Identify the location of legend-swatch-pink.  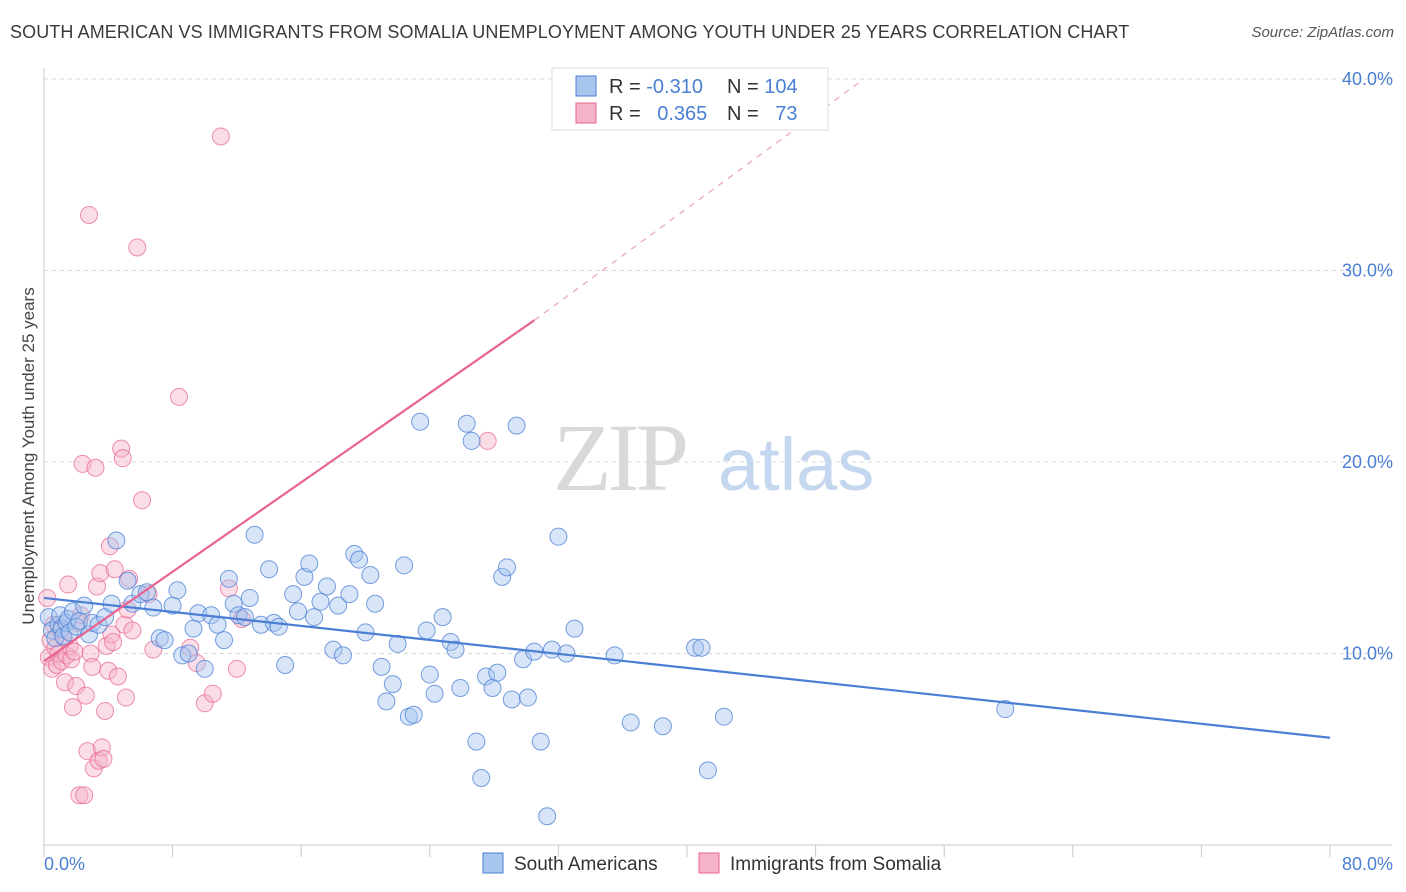
(586, 113).